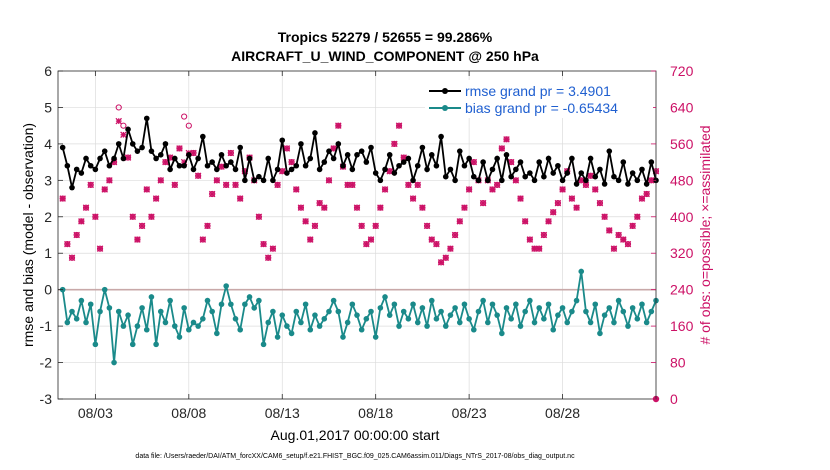  I want to click on x-tick-label: 08/23, so click(469, 413).